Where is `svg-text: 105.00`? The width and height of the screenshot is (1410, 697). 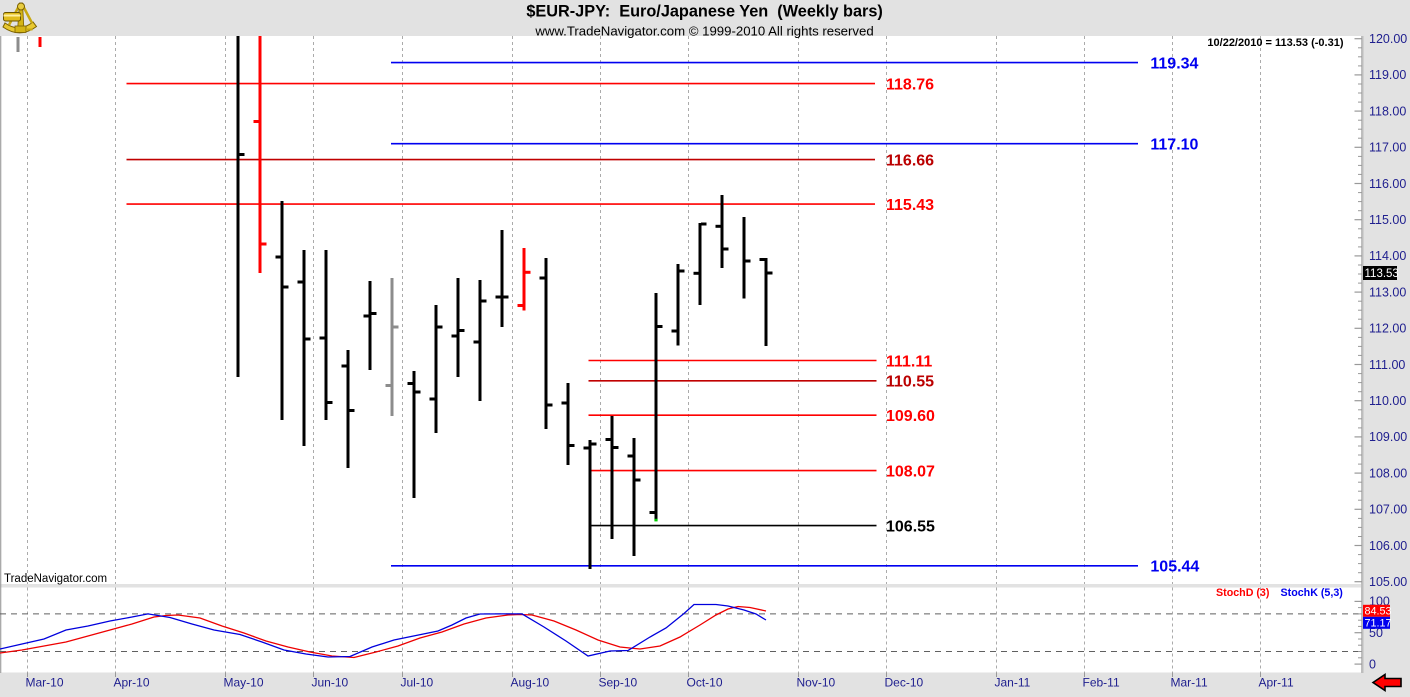 svg-text: 105.00 is located at coordinates (1388, 582).